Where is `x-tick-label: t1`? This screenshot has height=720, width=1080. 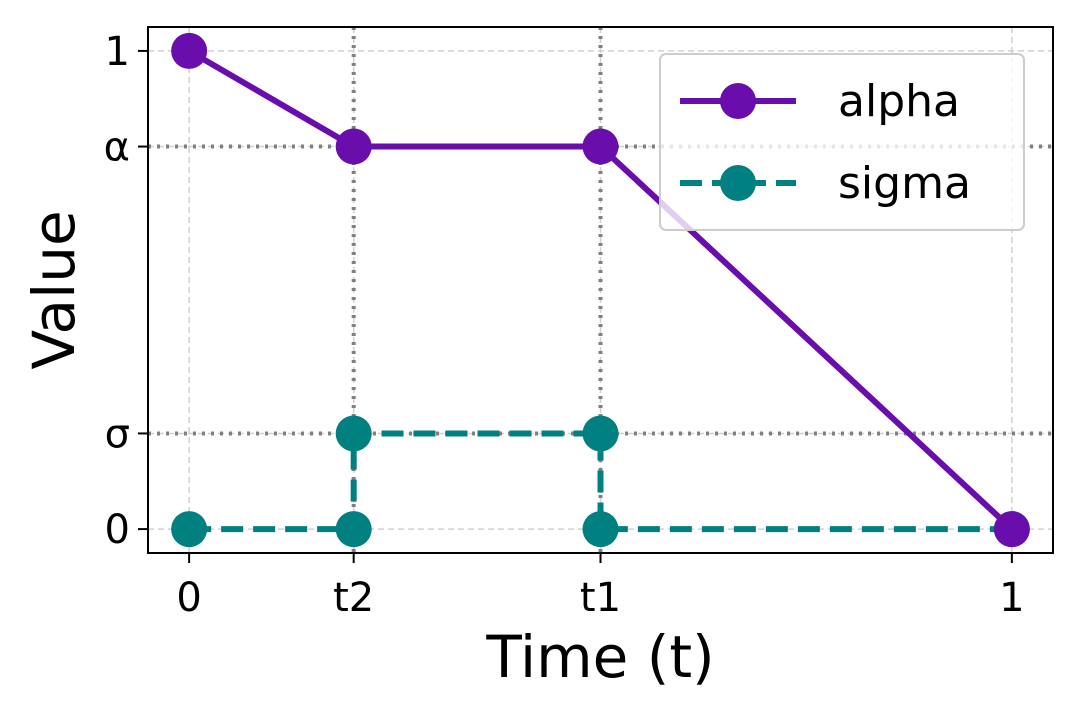
x-tick-label: t1 is located at coordinates (600, 598).